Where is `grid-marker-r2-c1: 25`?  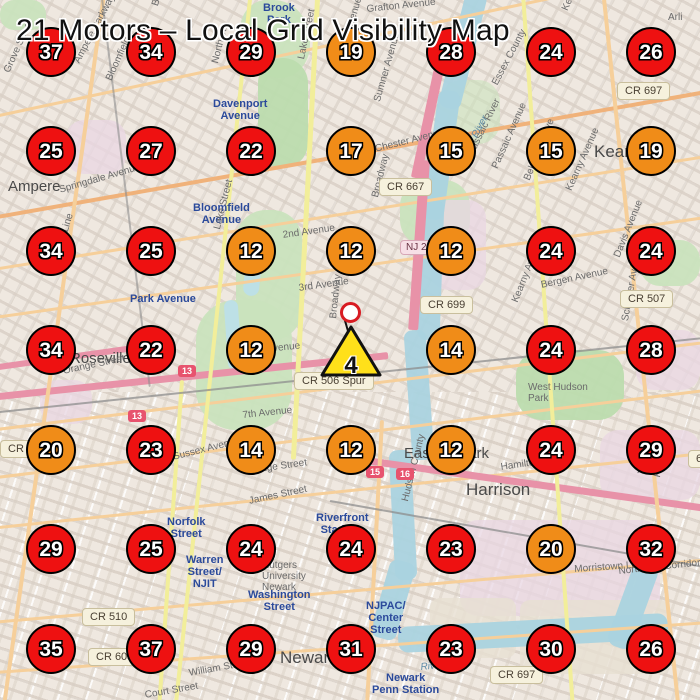 grid-marker-r2-c1: 25 is located at coordinates (51, 151).